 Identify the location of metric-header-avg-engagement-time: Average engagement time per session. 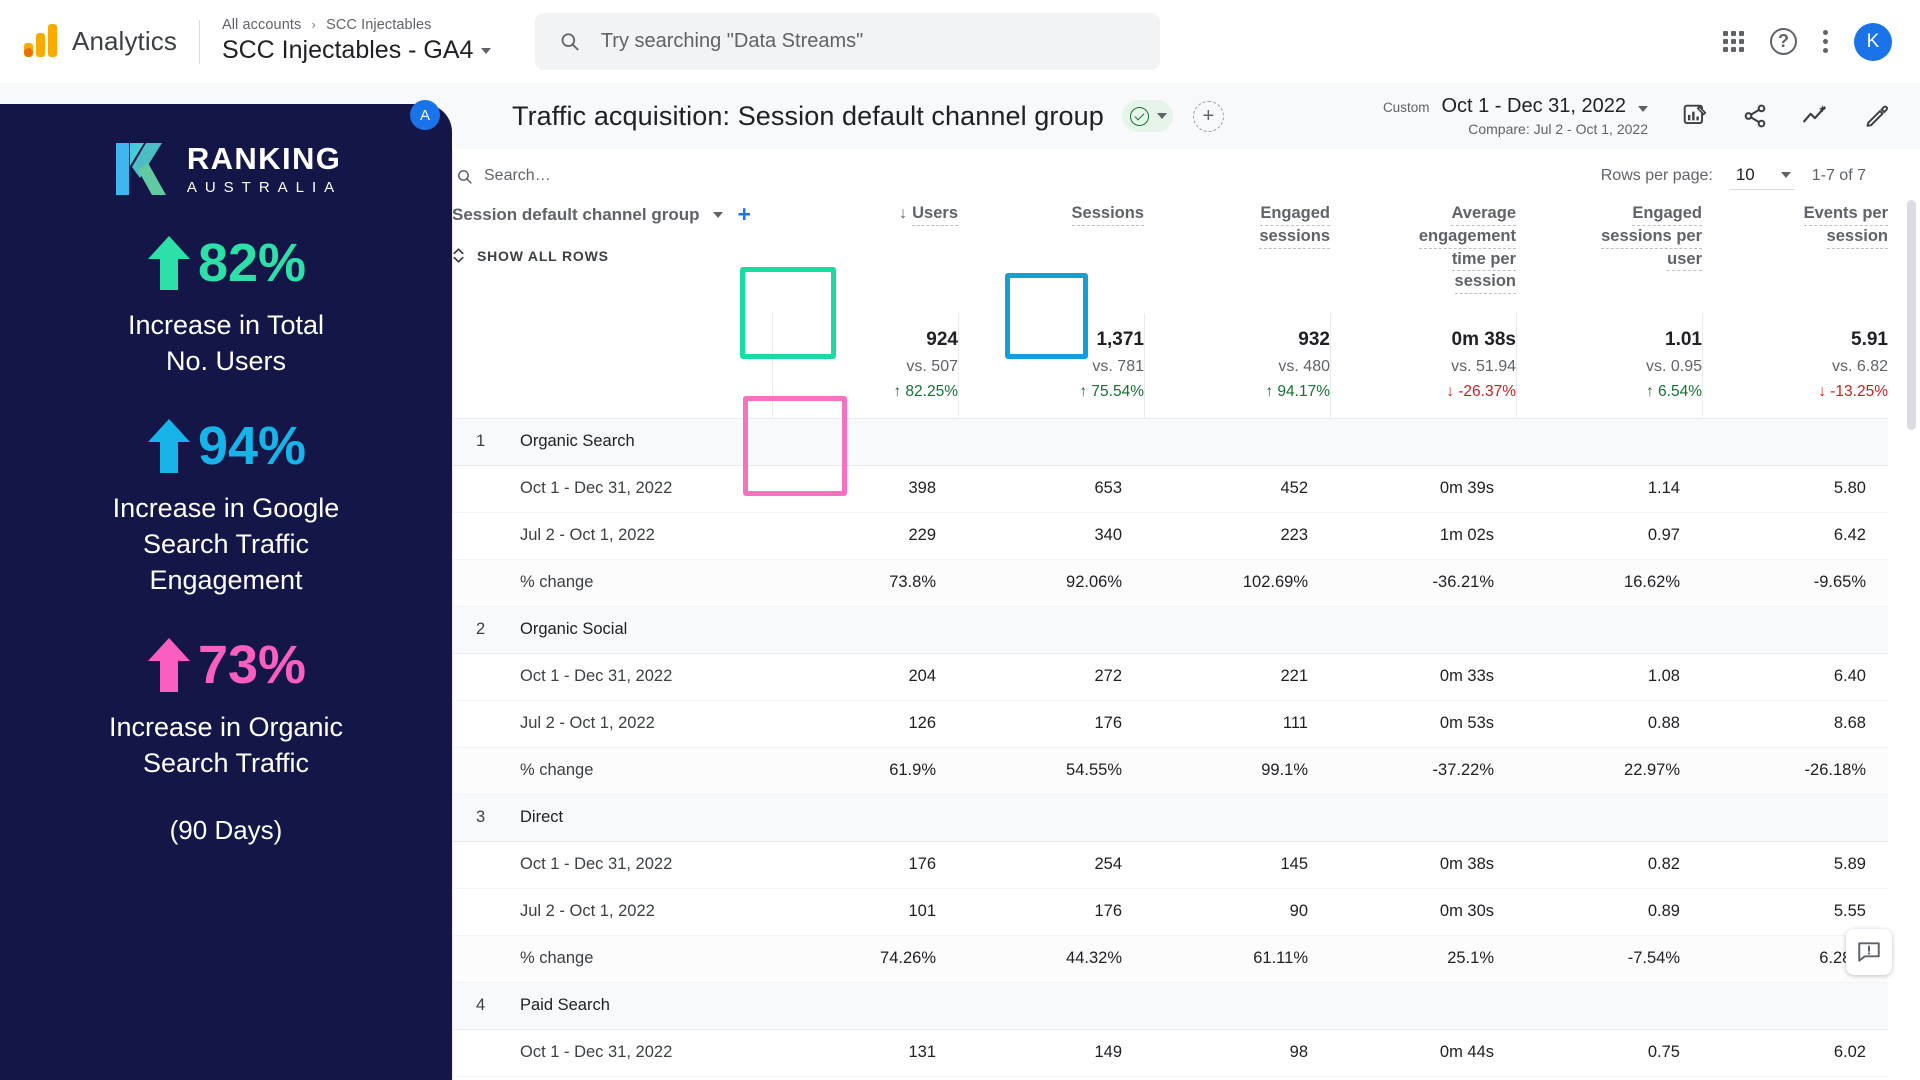
(1423, 258).